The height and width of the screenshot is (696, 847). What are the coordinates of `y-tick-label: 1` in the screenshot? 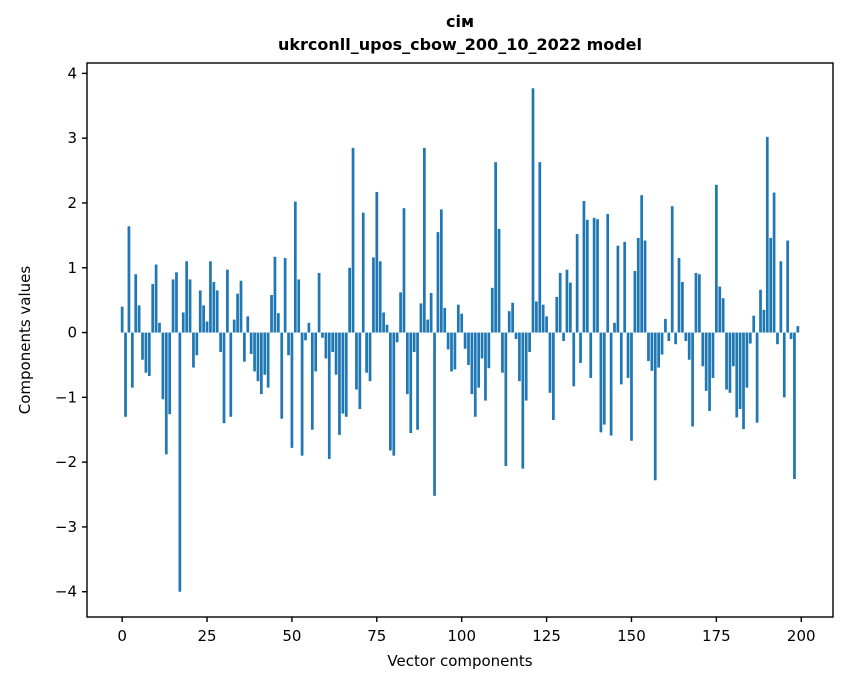 It's located at (72, 268).